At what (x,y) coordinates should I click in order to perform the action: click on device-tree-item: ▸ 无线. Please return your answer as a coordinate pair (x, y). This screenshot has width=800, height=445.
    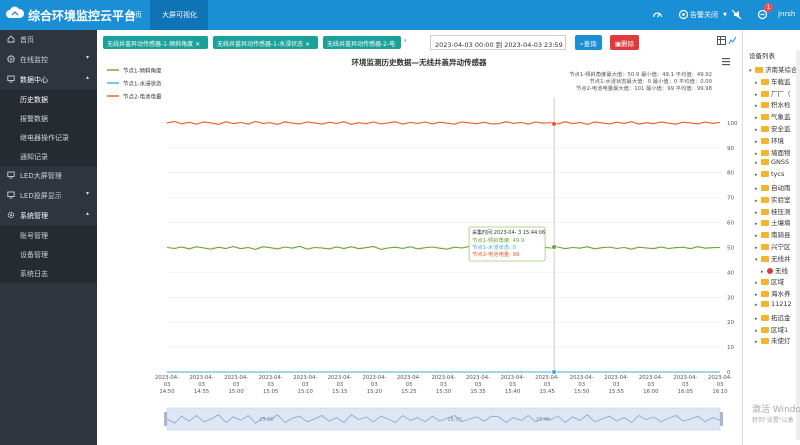
    Looking at the image, I should click on (774, 270).